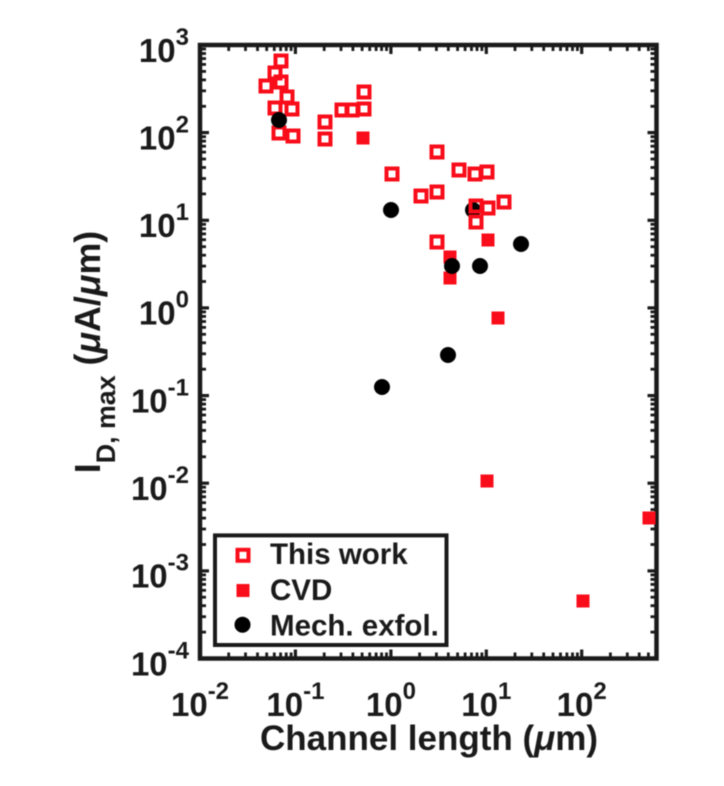 Image resolution: width=724 pixels, height=786 pixels. What do you see at coordinates (301, 590) in the screenshot?
I see `svg-text: CVD` at bounding box center [301, 590].